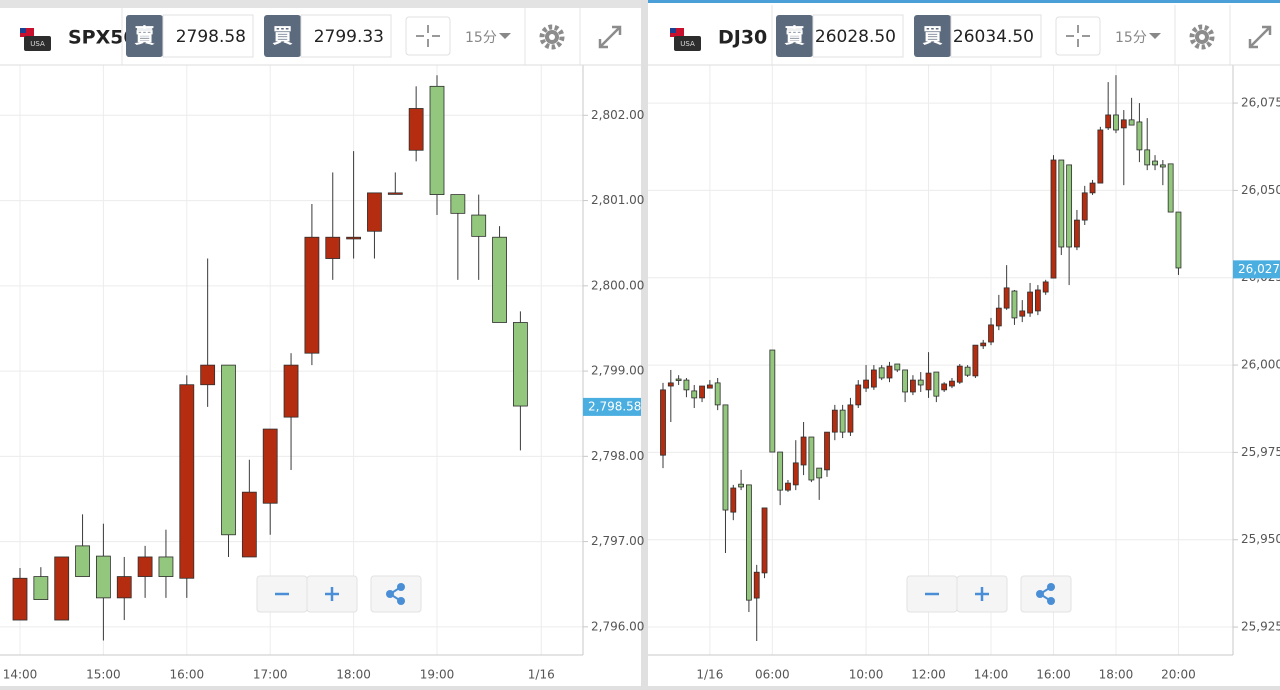  Describe the element at coordinates (1260, 539) in the screenshot. I see `y-tick-label: 25,950` at that location.